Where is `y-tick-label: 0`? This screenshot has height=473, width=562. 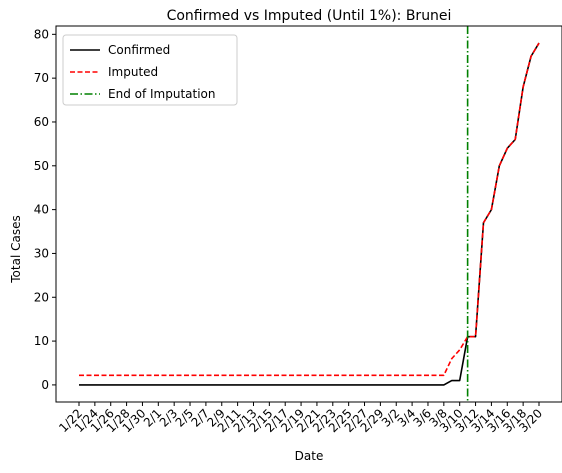
y-tick-label: 0 is located at coordinates (45, 385).